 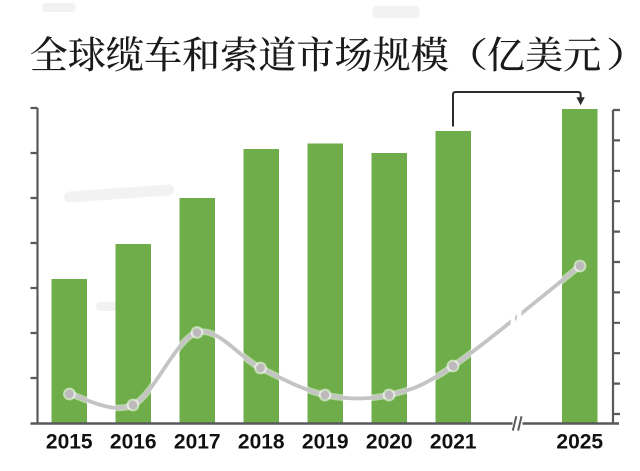 I want to click on svg-text: 2025, so click(x=579, y=442).